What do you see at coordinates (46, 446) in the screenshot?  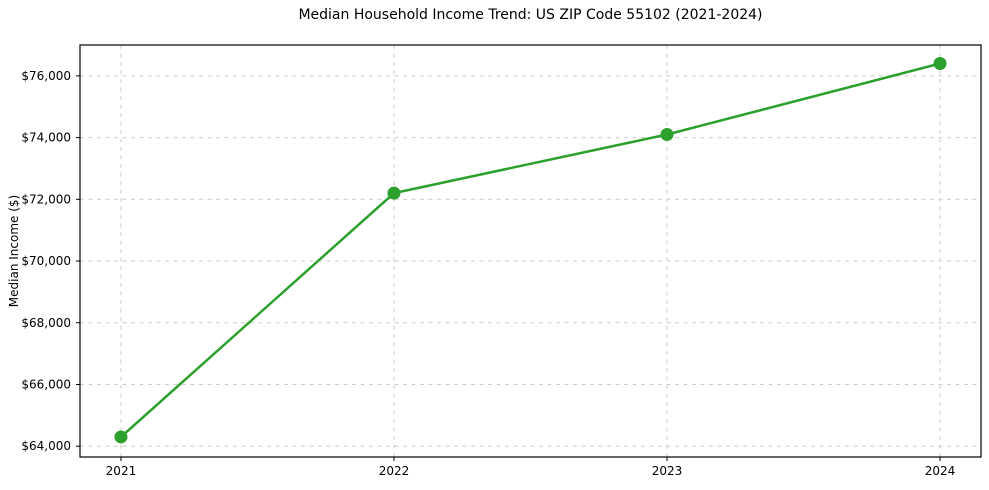 I see `y-tick-label: $64,000` at bounding box center [46, 446].